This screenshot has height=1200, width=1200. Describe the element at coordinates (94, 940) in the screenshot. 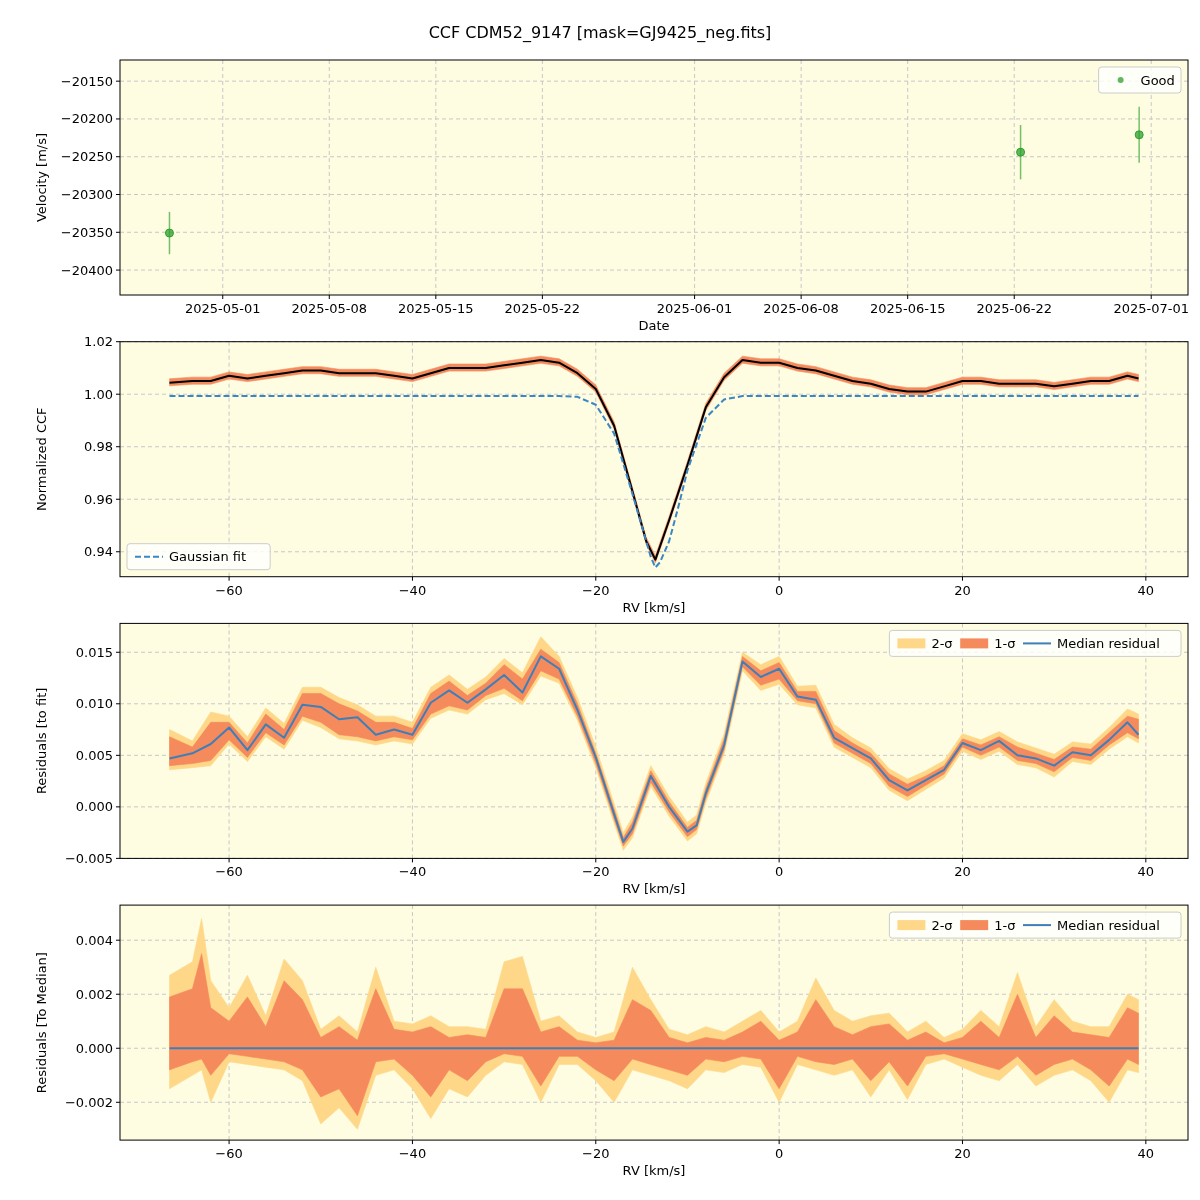

I see `y-tick-label: 0.004` at that location.